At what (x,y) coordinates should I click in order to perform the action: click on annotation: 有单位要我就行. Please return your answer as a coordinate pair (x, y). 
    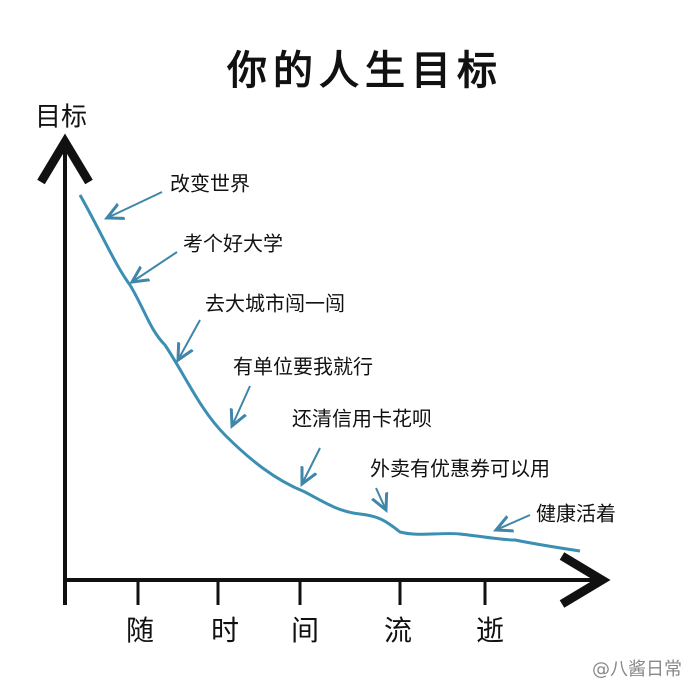
    Looking at the image, I should click on (303, 367).